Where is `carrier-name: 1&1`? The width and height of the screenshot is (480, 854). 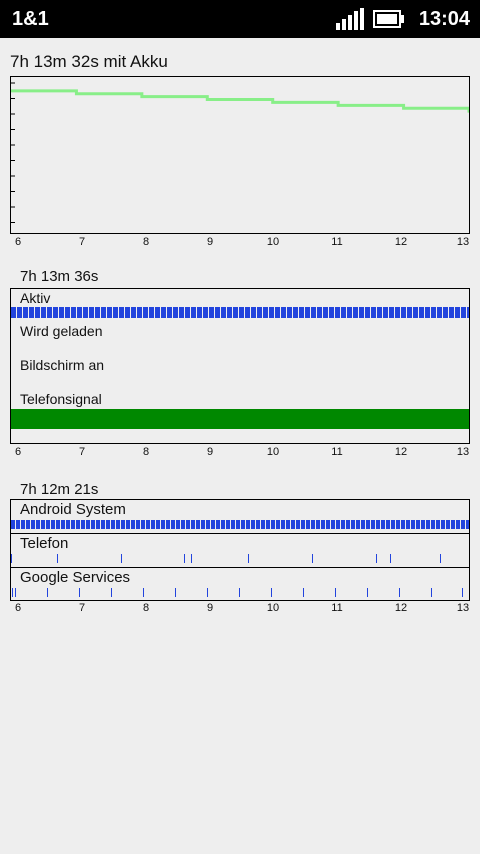 carrier-name: 1&1 is located at coordinates (30, 19).